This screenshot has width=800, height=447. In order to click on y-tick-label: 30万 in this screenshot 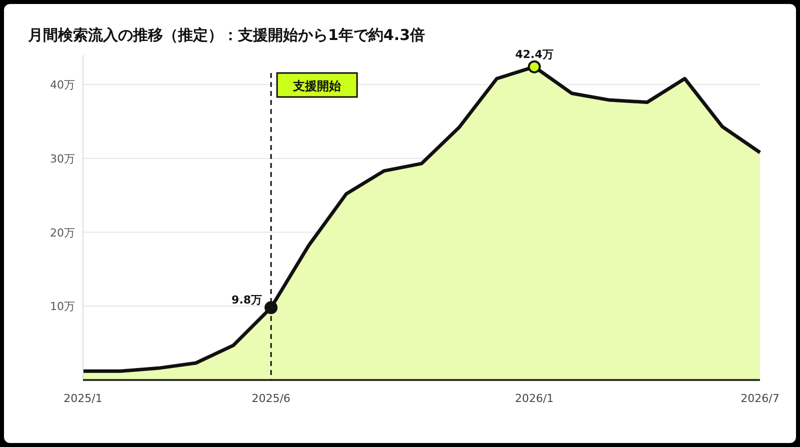, I will do `click(62, 159)`.